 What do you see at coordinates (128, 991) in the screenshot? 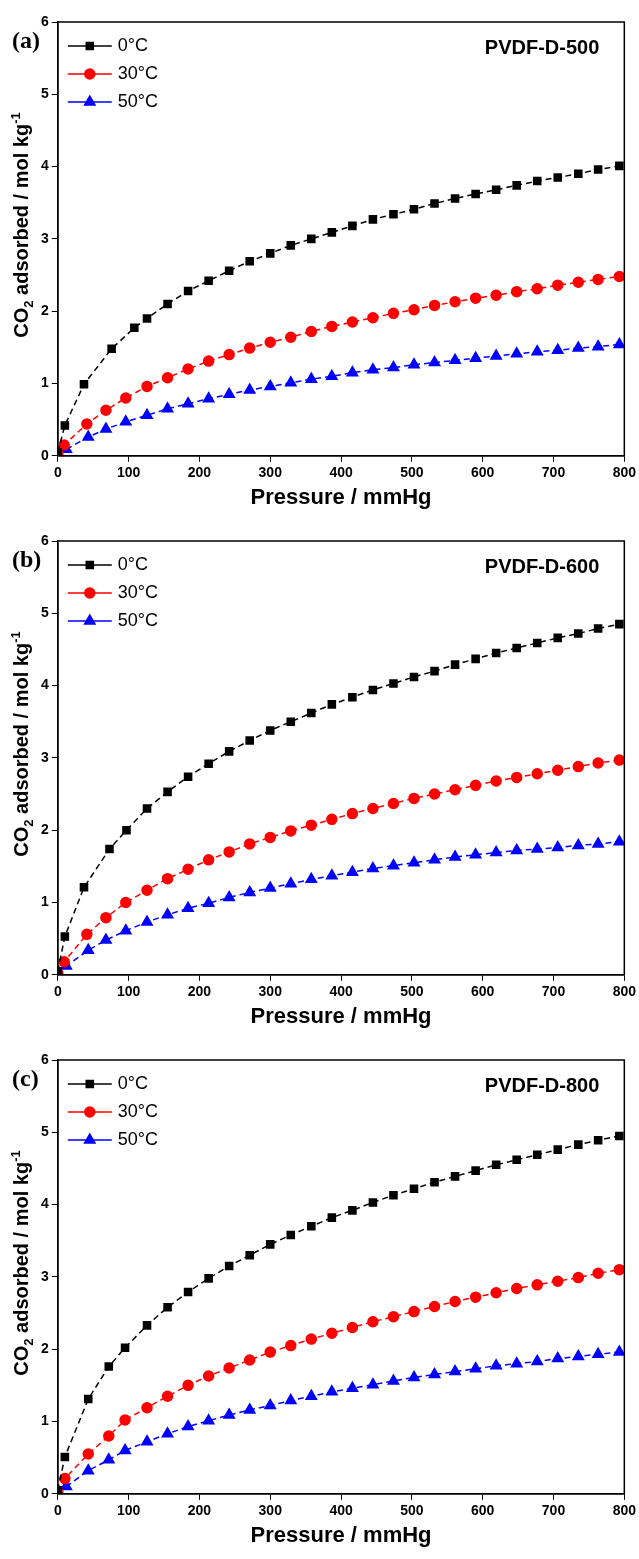
I see `x-tick-label: 100` at bounding box center [128, 991].